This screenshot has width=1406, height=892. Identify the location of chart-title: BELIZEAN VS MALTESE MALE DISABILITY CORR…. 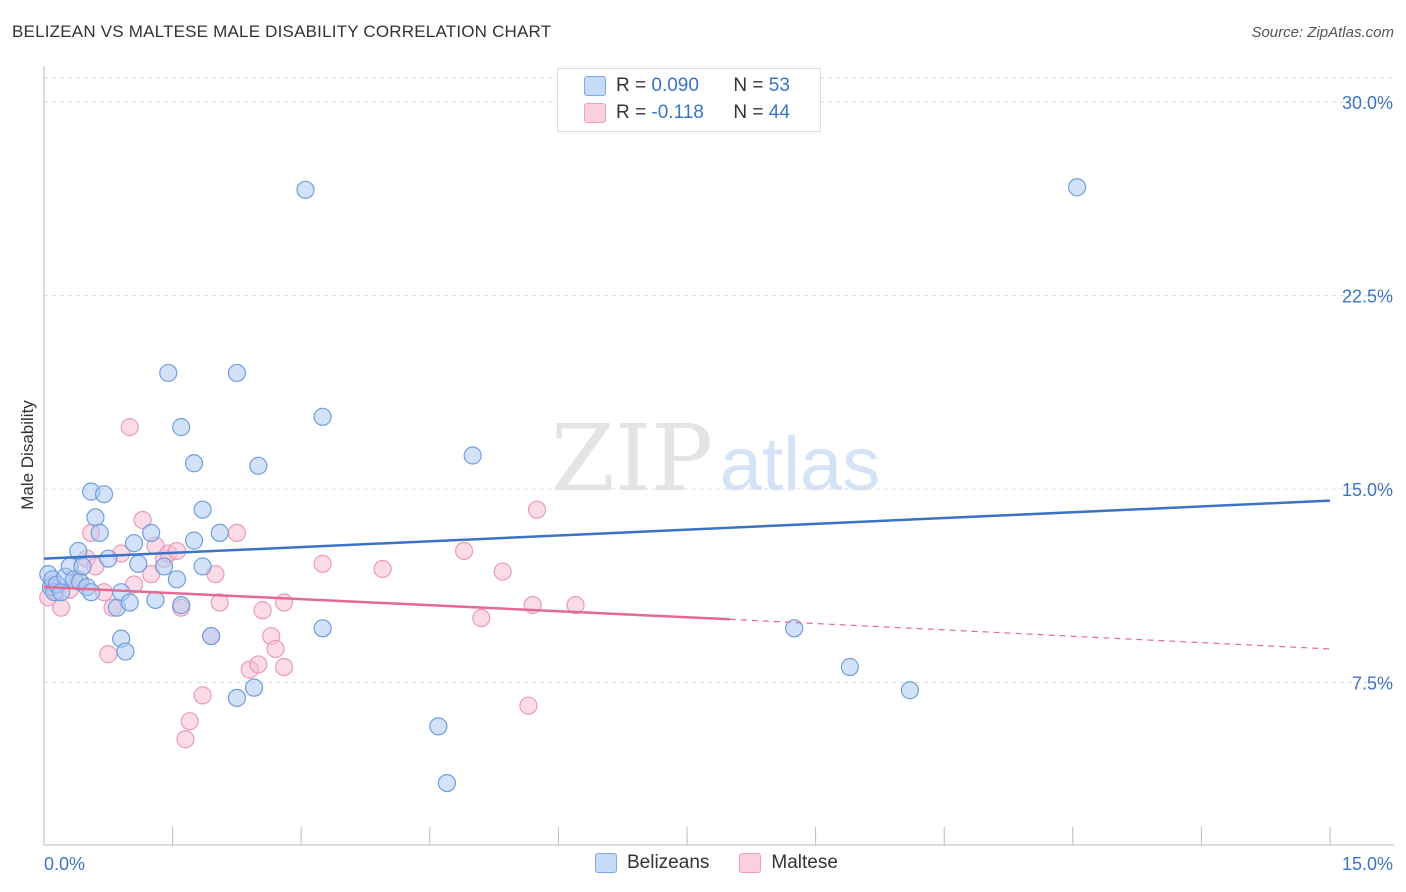
(282, 31).